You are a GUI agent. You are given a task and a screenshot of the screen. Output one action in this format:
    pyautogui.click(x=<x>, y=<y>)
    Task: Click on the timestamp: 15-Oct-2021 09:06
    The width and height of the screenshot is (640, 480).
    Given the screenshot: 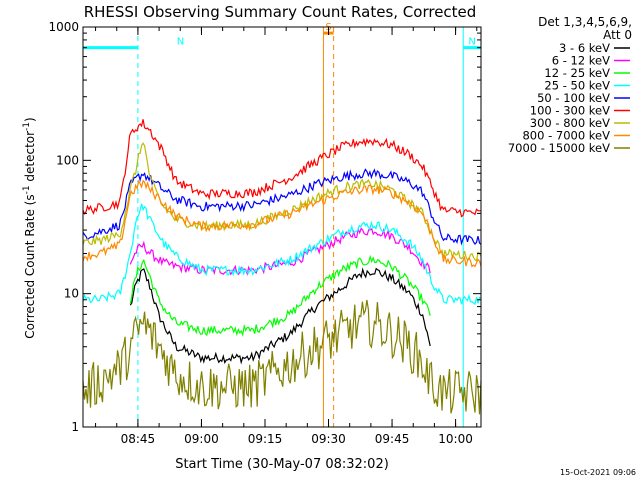 What is the action you would take?
    pyautogui.click(x=598, y=472)
    